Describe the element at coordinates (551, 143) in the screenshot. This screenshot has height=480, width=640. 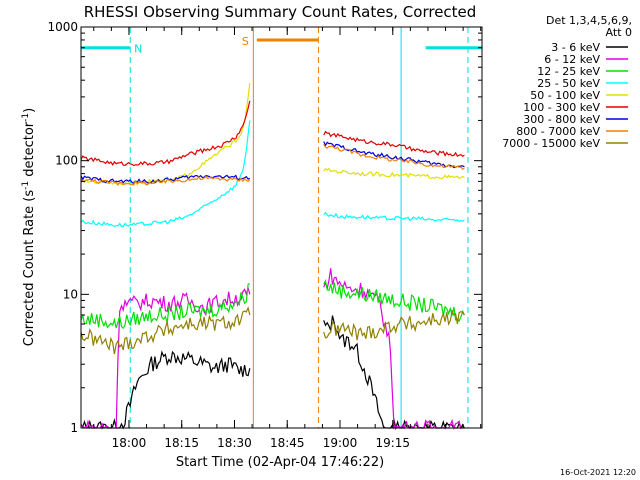
I see `legend-label: 7000 - 15000 keV` at that location.